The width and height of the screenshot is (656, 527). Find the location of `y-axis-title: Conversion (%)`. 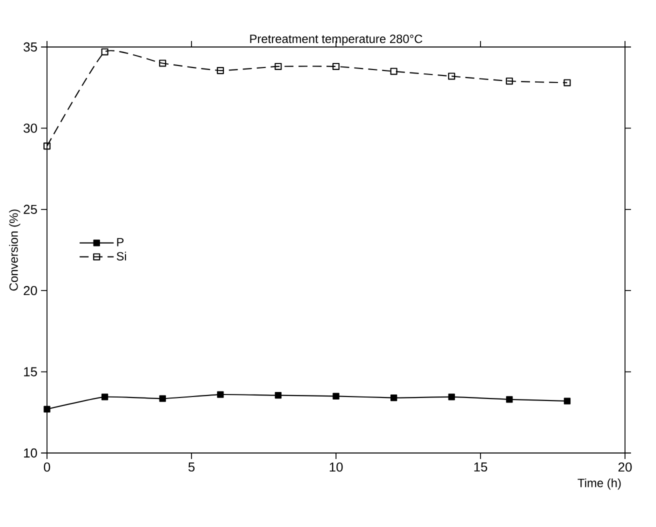

y-axis-title: Conversion (%) is located at coordinates (14, 250).